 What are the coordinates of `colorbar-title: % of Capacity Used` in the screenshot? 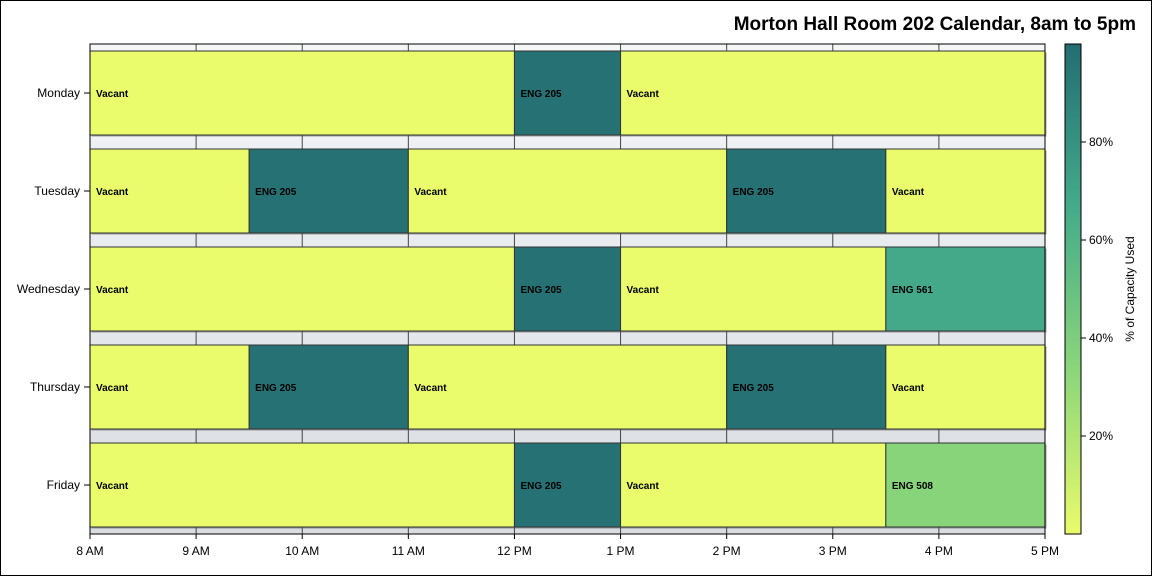 It's located at (1130, 288).